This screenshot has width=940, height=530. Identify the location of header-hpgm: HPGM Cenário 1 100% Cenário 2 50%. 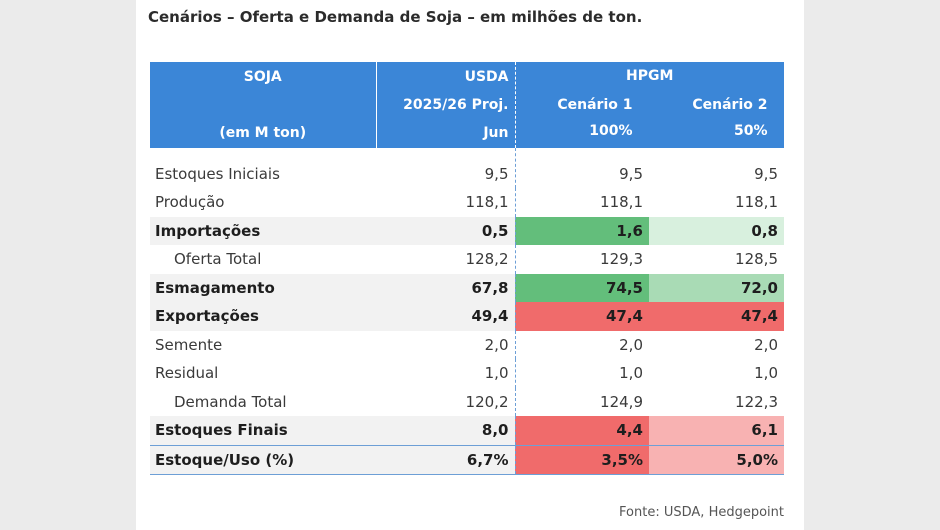
(649, 105).